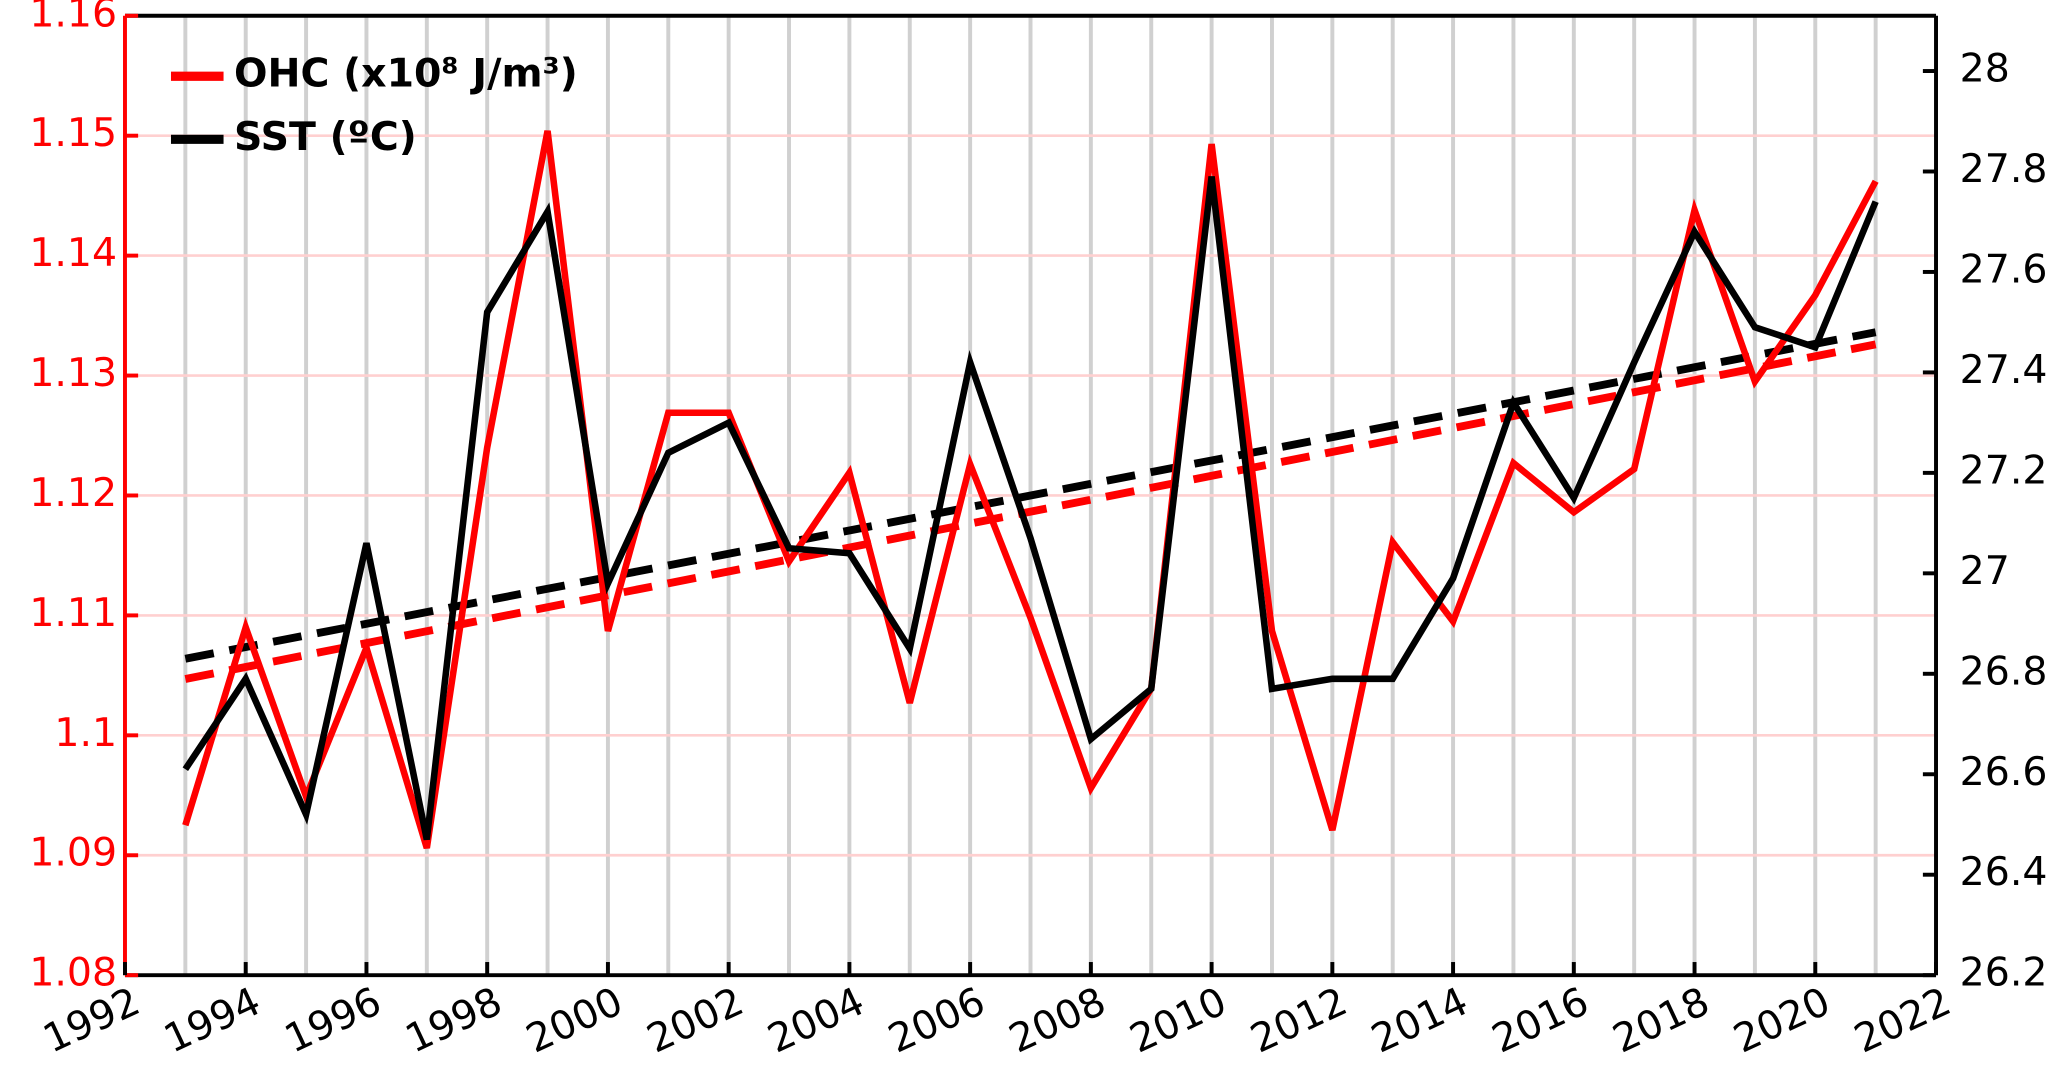  What do you see at coordinates (1178, 1020) in the screenshot?
I see `x-tick-label: 2010` at bounding box center [1178, 1020].